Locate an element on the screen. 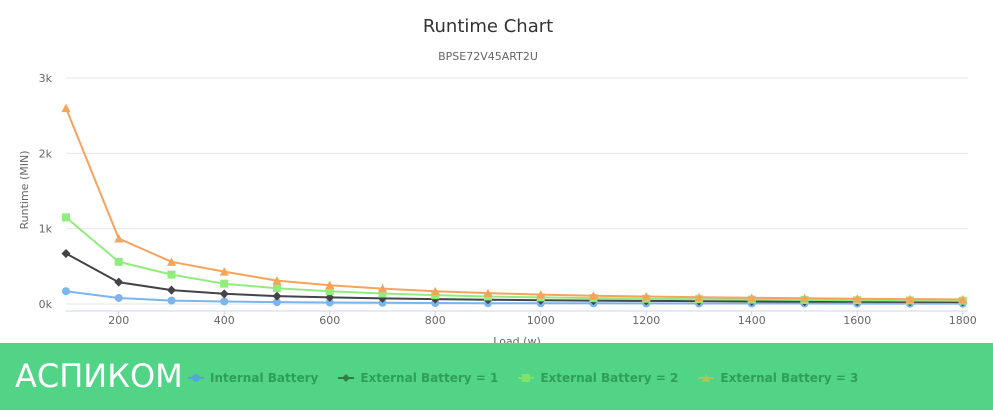  y-axis-title: Runtime (MIN) is located at coordinates (24, 190).